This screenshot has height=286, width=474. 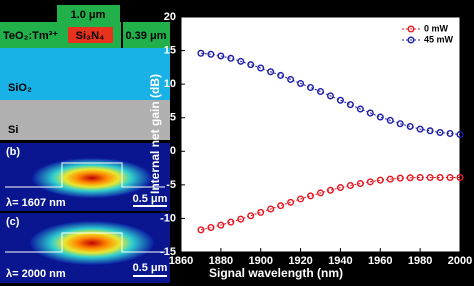 I want to click on cladding-label: TeO₂:Tm³⁺, so click(x=30, y=36).